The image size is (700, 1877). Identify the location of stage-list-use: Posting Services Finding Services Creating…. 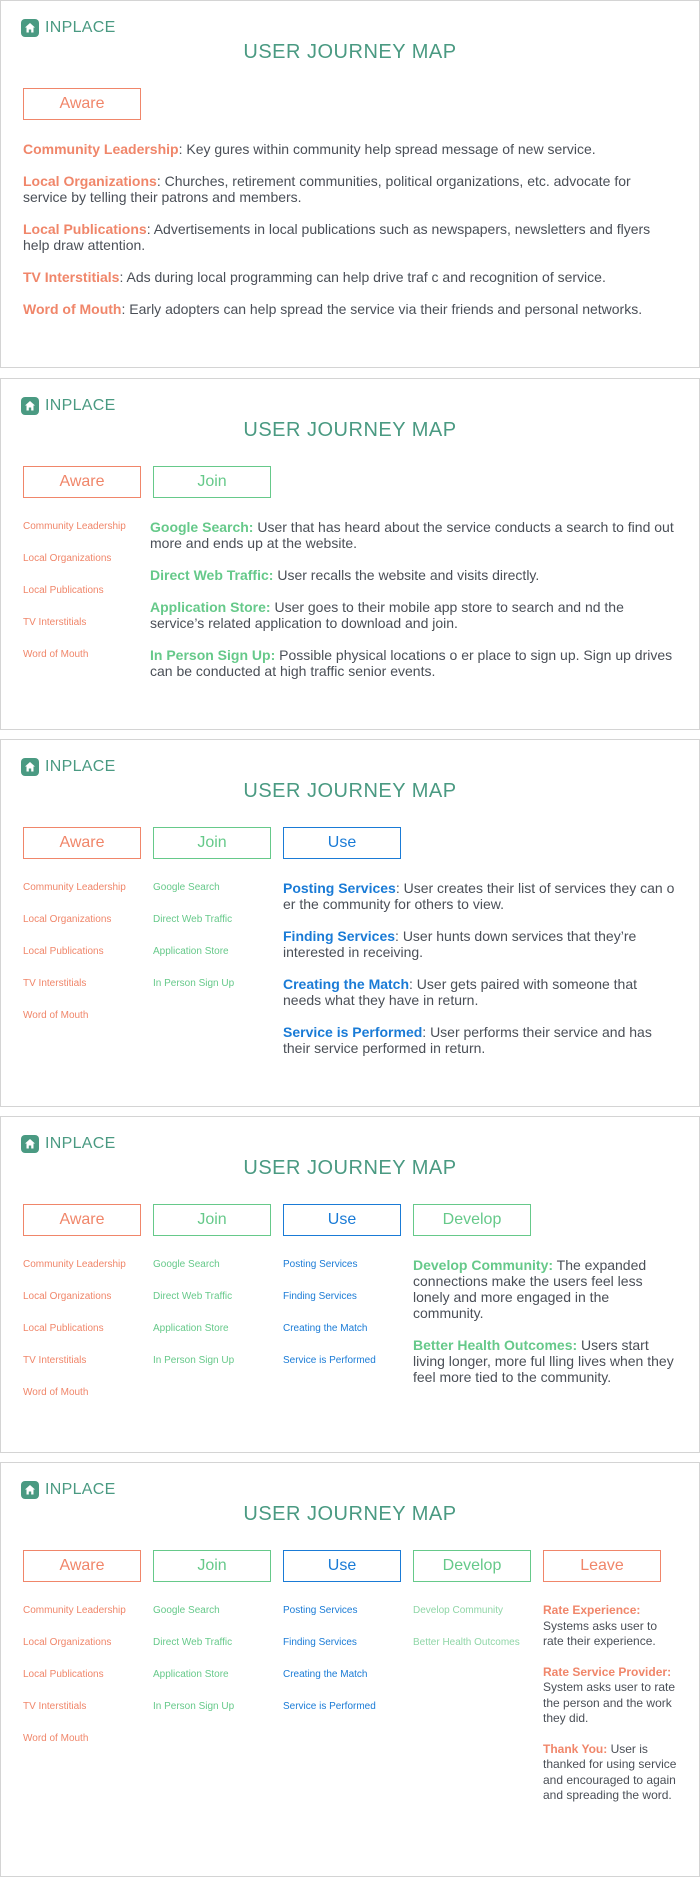
(329, 1323).